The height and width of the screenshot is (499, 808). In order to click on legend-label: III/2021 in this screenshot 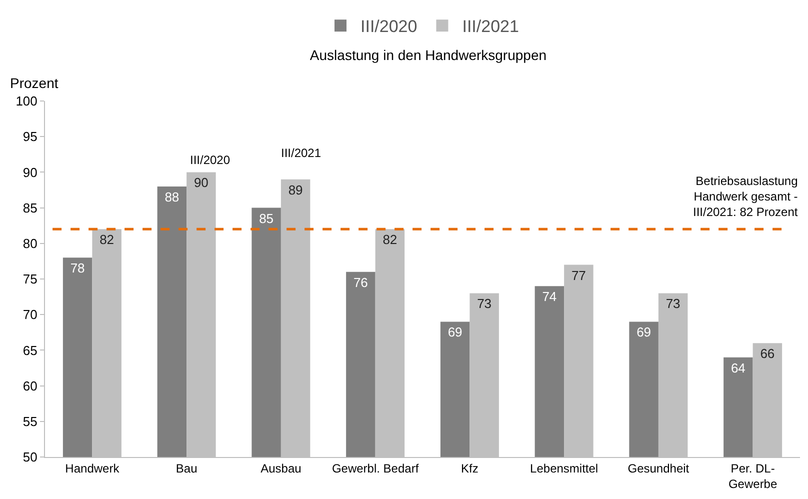, I will do `click(490, 26)`.